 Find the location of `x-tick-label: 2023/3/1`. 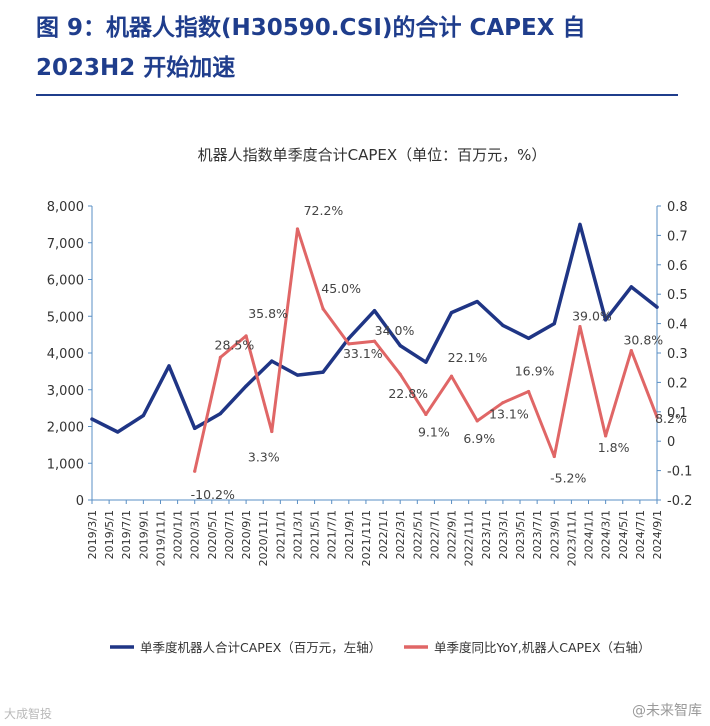

x-tick-label: 2023/3/1 is located at coordinates (503, 534).